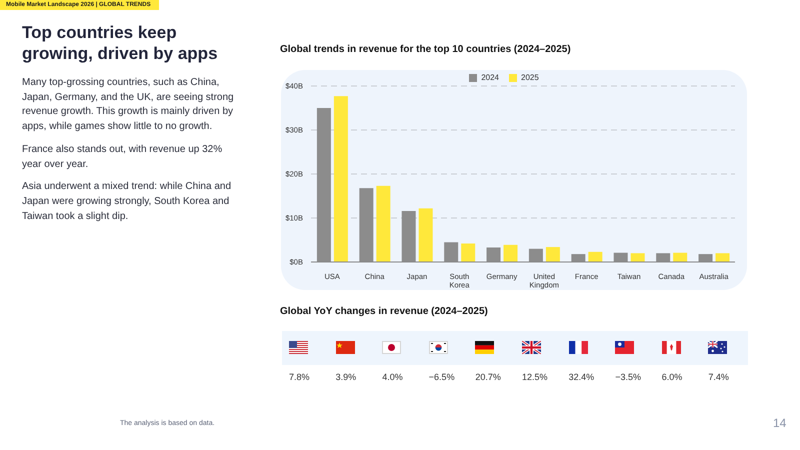  What do you see at coordinates (530, 77) in the screenshot?
I see `legend-label: 2025` at bounding box center [530, 77].